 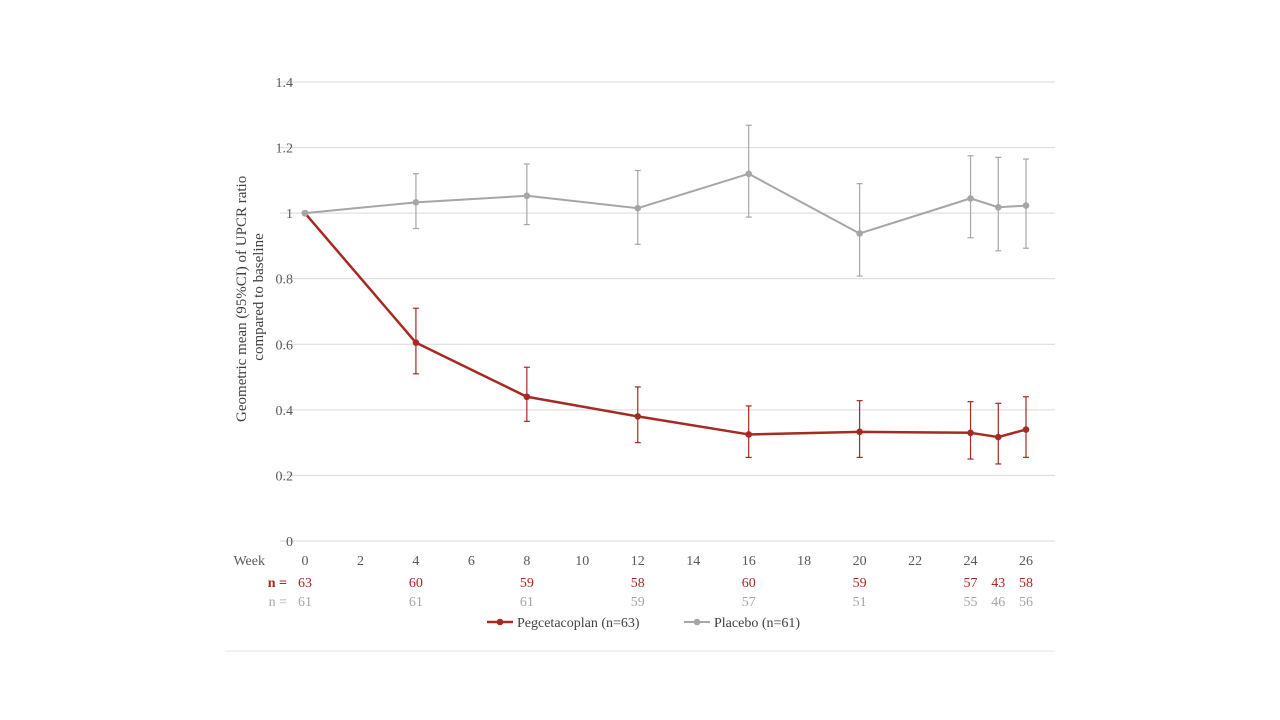 I want to click on x-tick-label: 24, so click(x=971, y=561).